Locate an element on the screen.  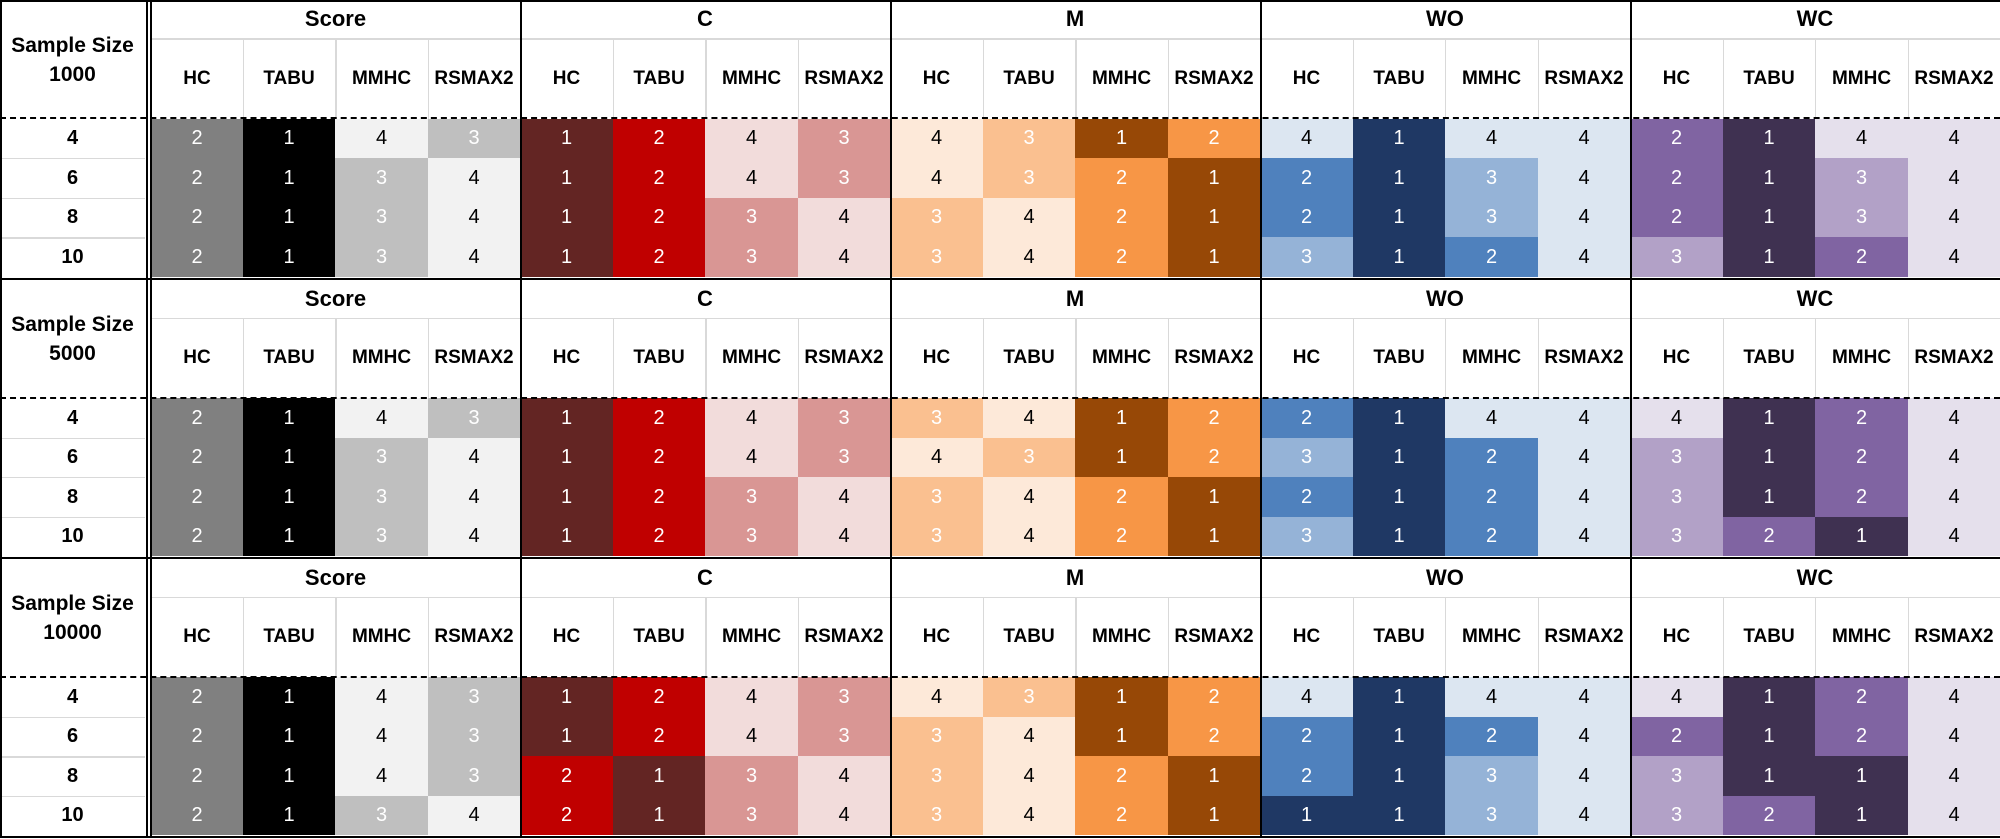
method-header: HC is located at coordinates (1676, 636).